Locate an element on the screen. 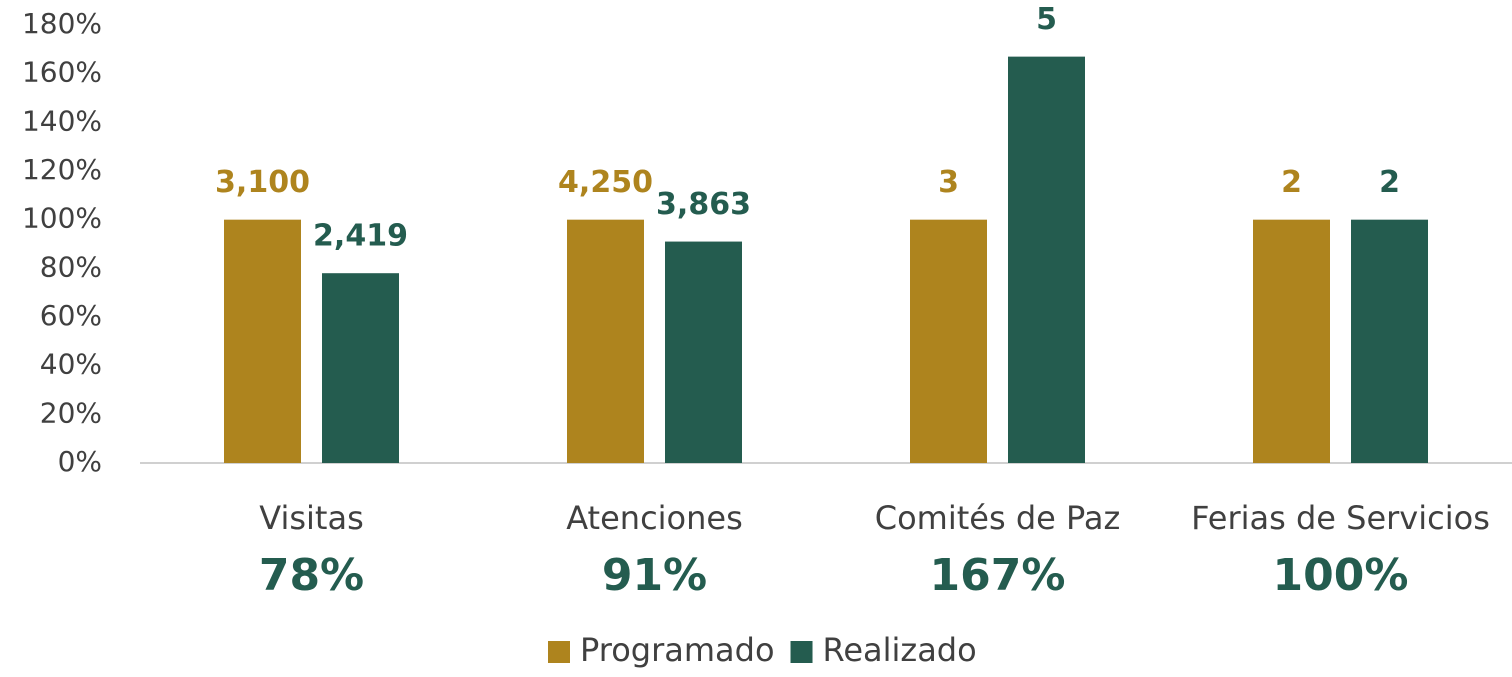 The height and width of the screenshot is (677, 1512). y-tick-label: 100% is located at coordinates (62, 218).